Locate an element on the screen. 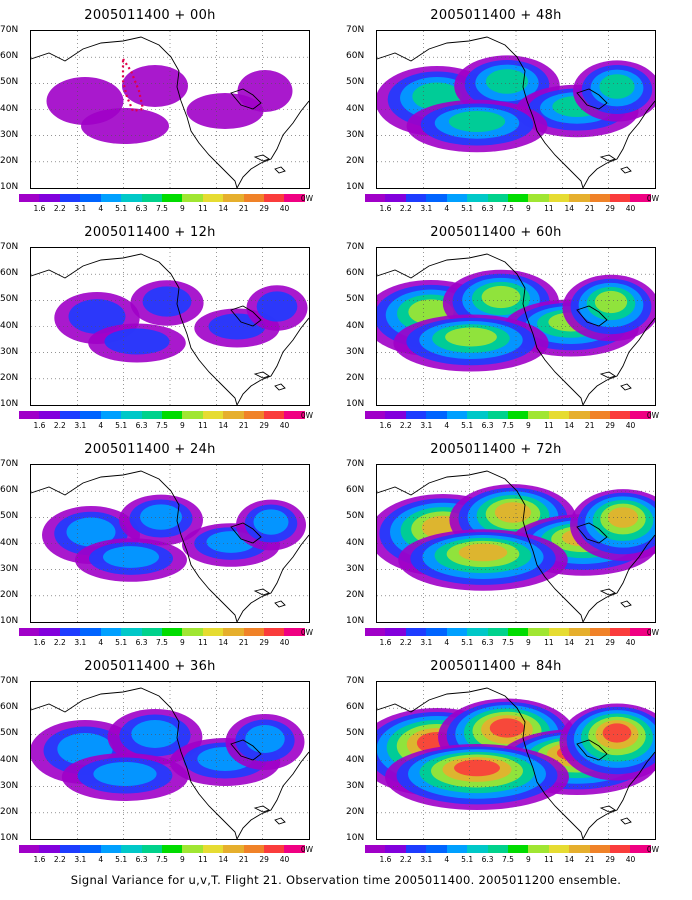 The width and height of the screenshot is (692, 900). panel-title: 2005011400 + 72h is located at coordinates (496, 449).